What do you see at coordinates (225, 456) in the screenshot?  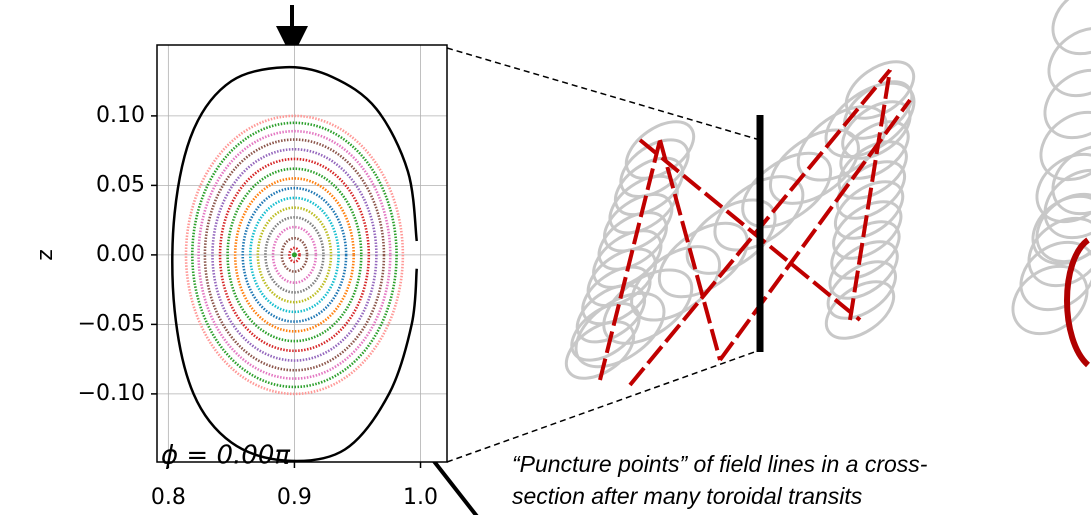 I see `annotation: ϕ = 0.00π` at bounding box center [225, 456].